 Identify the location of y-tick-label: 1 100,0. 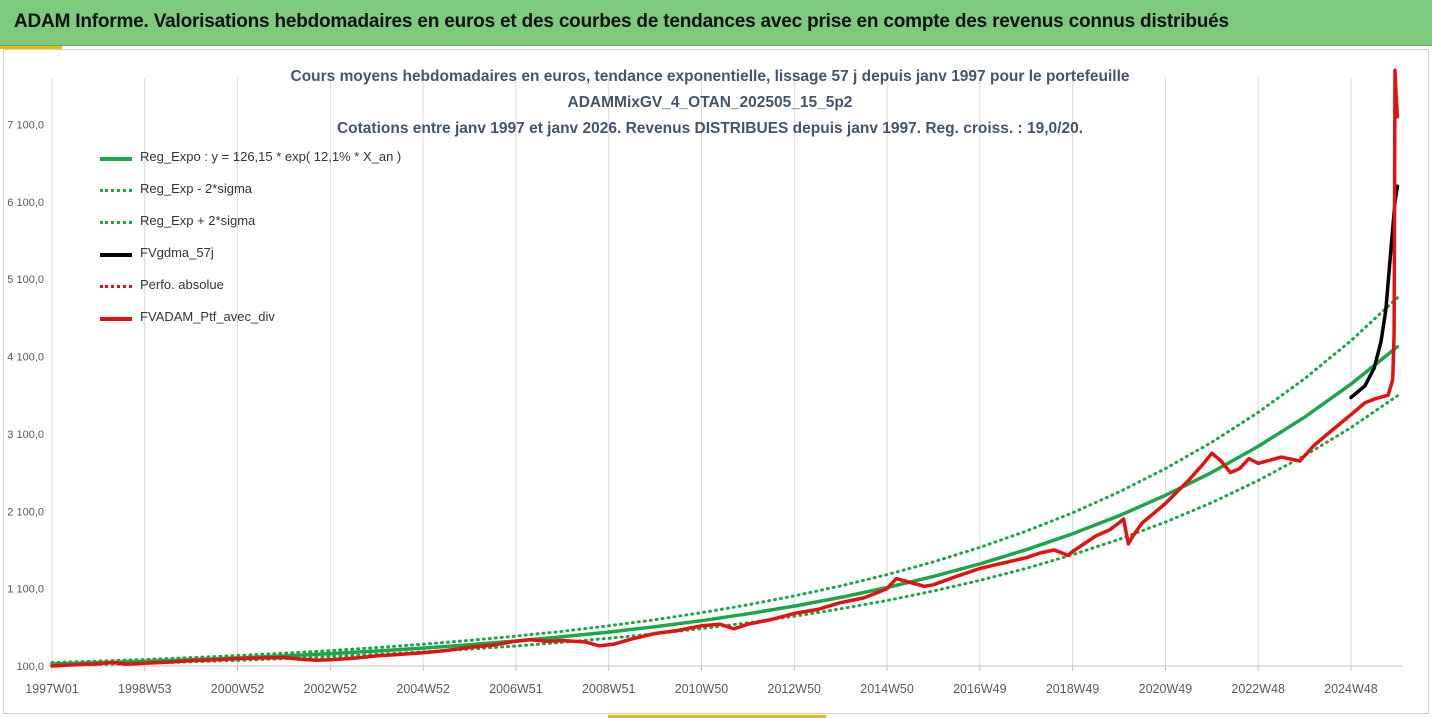
(25, 590).